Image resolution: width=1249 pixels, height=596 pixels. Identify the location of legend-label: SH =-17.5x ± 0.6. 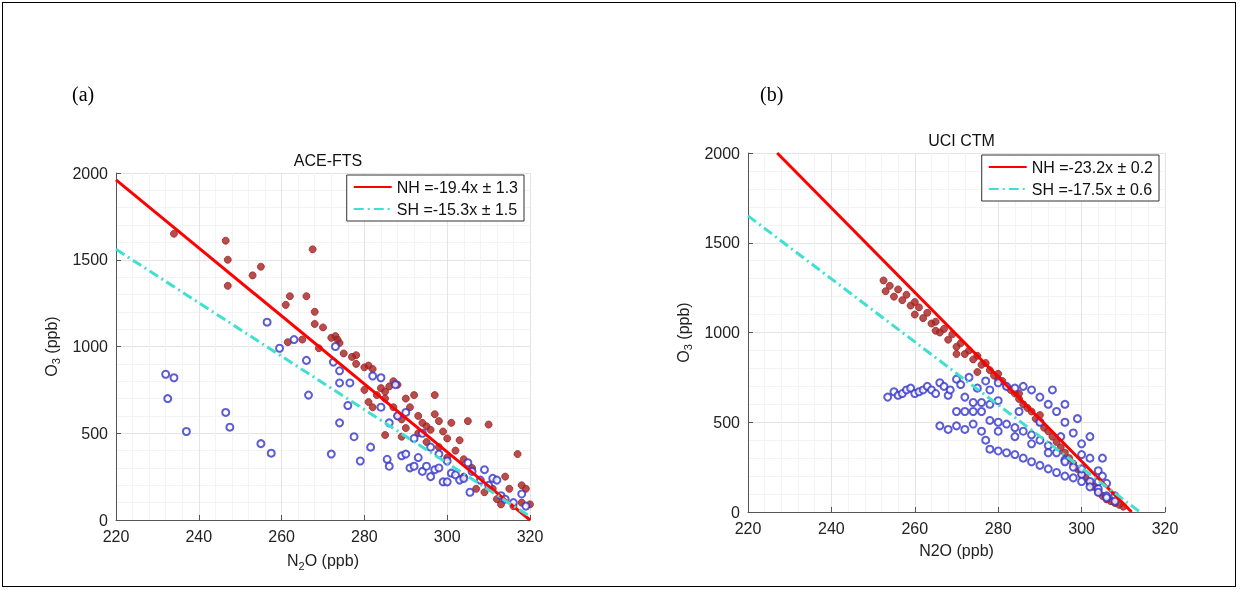
(1092, 189).